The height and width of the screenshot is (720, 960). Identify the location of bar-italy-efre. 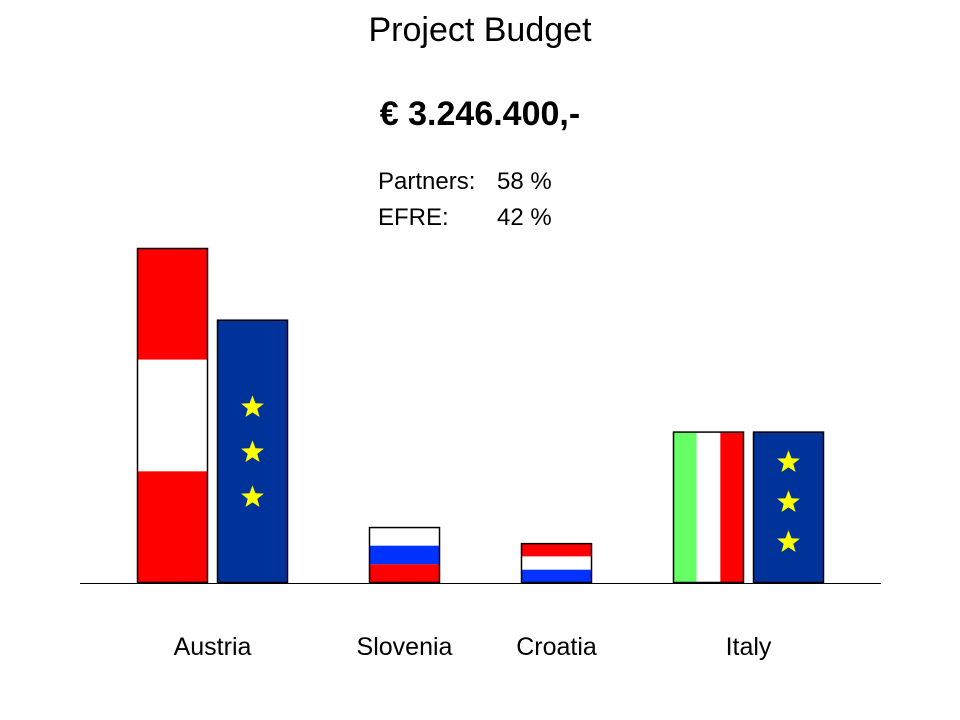
(788, 507).